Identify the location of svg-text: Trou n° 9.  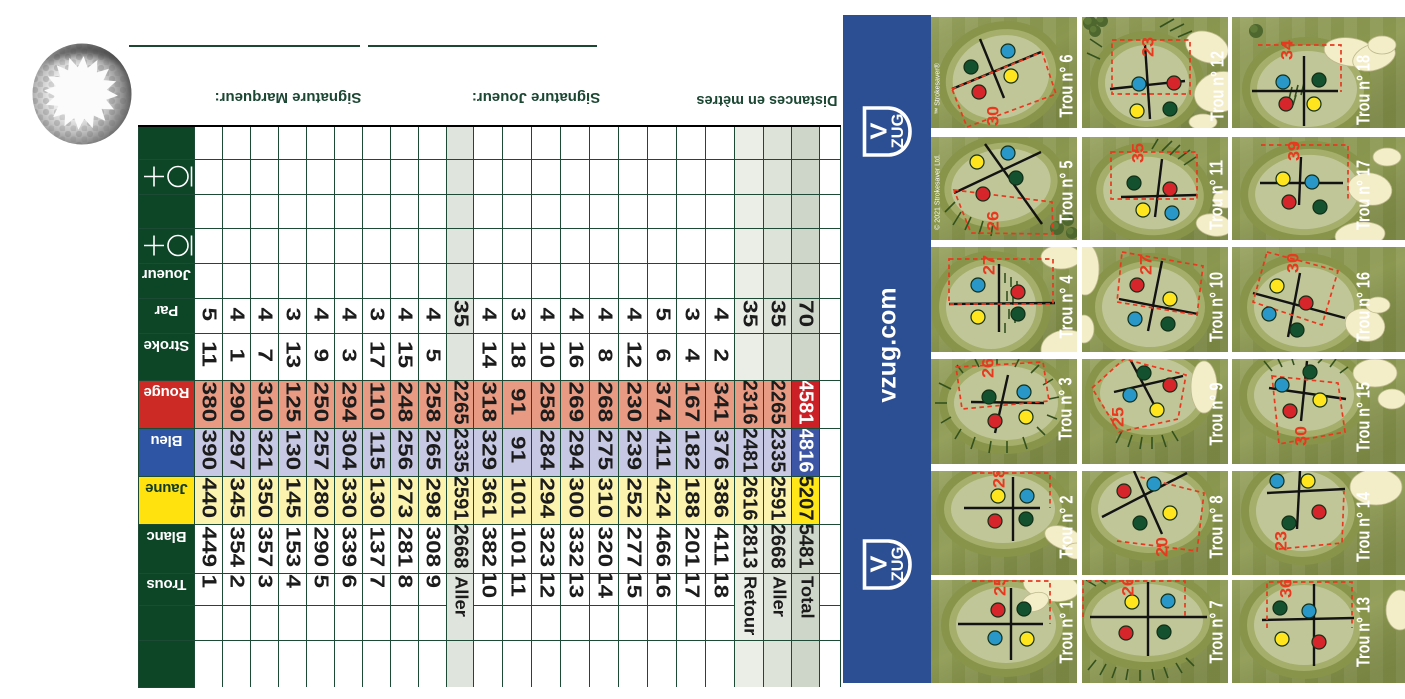
(1215, 414).